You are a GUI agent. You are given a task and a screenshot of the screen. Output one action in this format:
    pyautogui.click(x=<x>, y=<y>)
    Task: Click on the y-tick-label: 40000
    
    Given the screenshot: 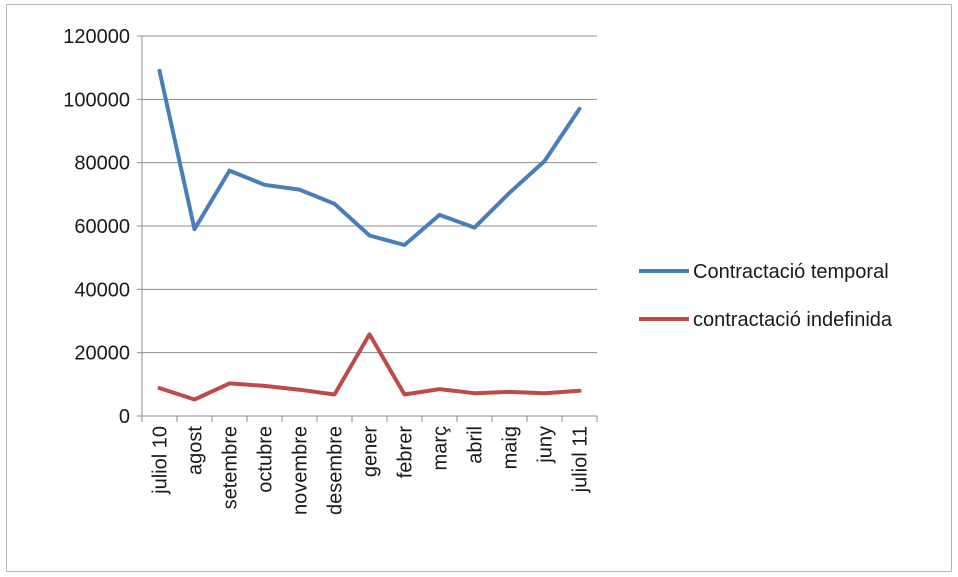 What is the action you would take?
    pyautogui.click(x=102, y=290)
    